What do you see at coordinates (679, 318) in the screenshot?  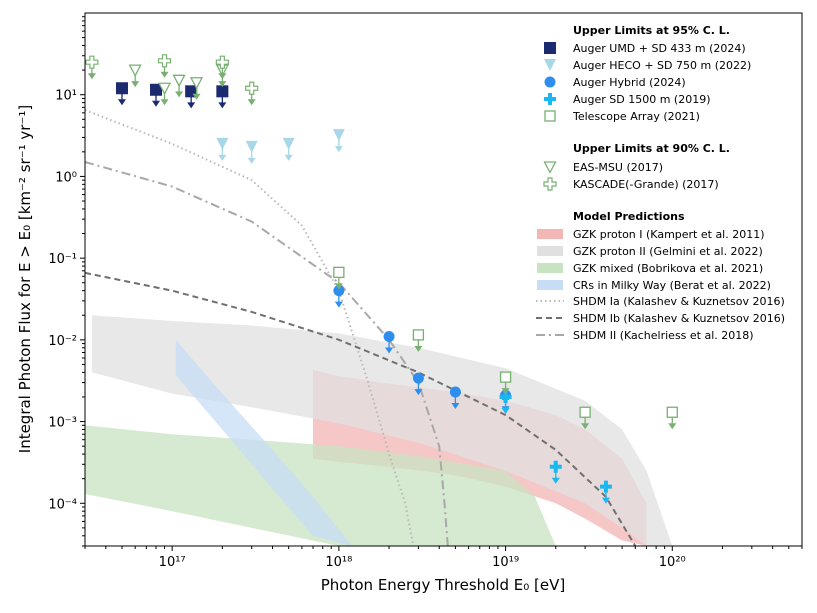 I see `svg-text:SHDM Ib (Kalashev & Kuznetsov: SHDM Ib (Kalashev & Kuznetsov 2016)` at bounding box center [679, 318].